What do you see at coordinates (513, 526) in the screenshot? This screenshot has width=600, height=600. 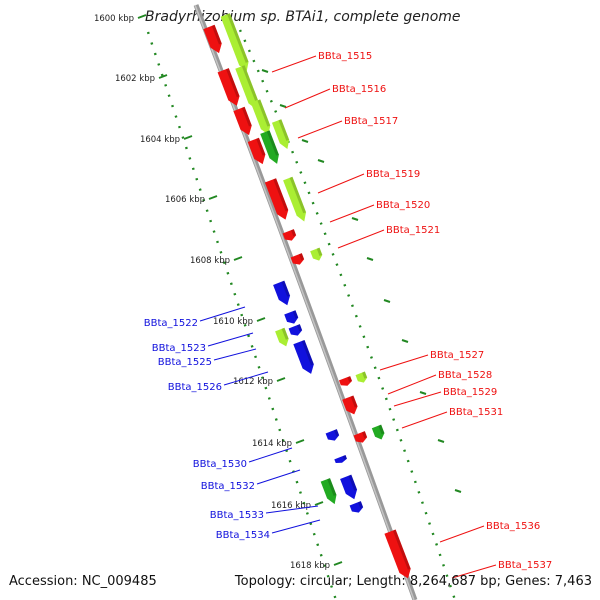 I see `gene-label: BBta_1536` at bounding box center [513, 526].